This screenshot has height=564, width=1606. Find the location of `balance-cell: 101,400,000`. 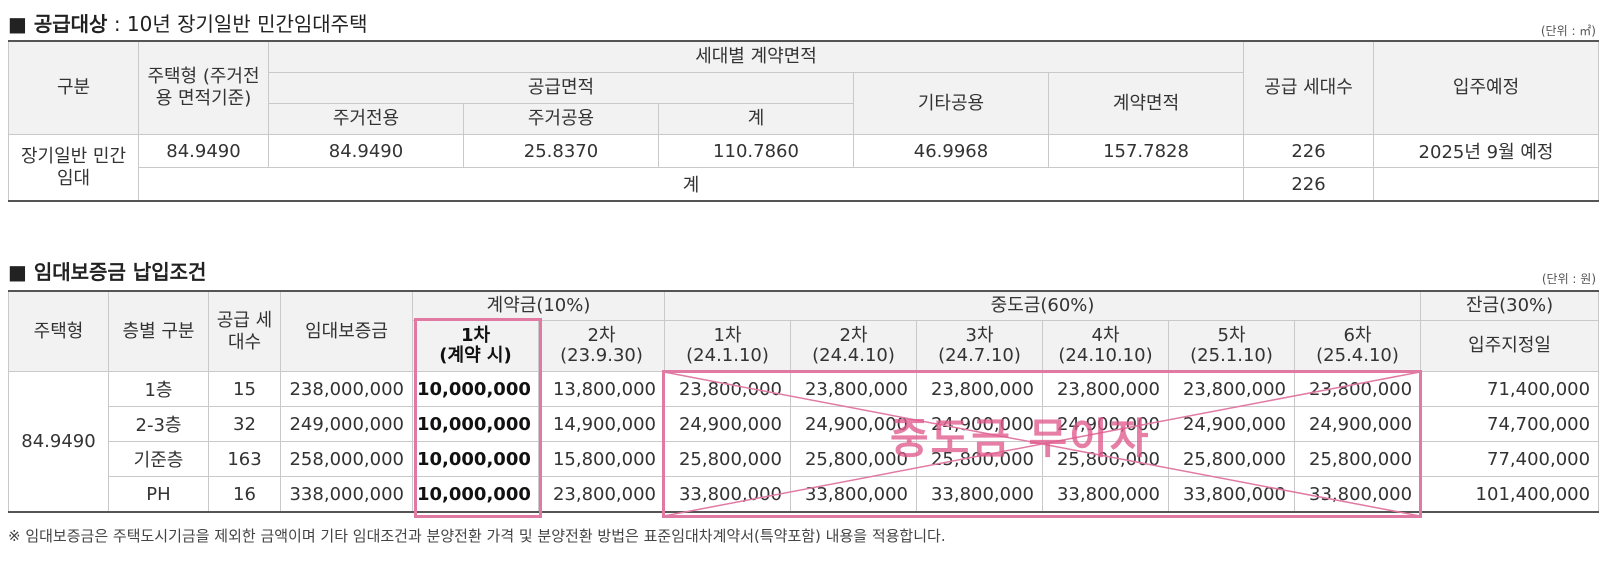

balance-cell: 101,400,000 is located at coordinates (1510, 494).